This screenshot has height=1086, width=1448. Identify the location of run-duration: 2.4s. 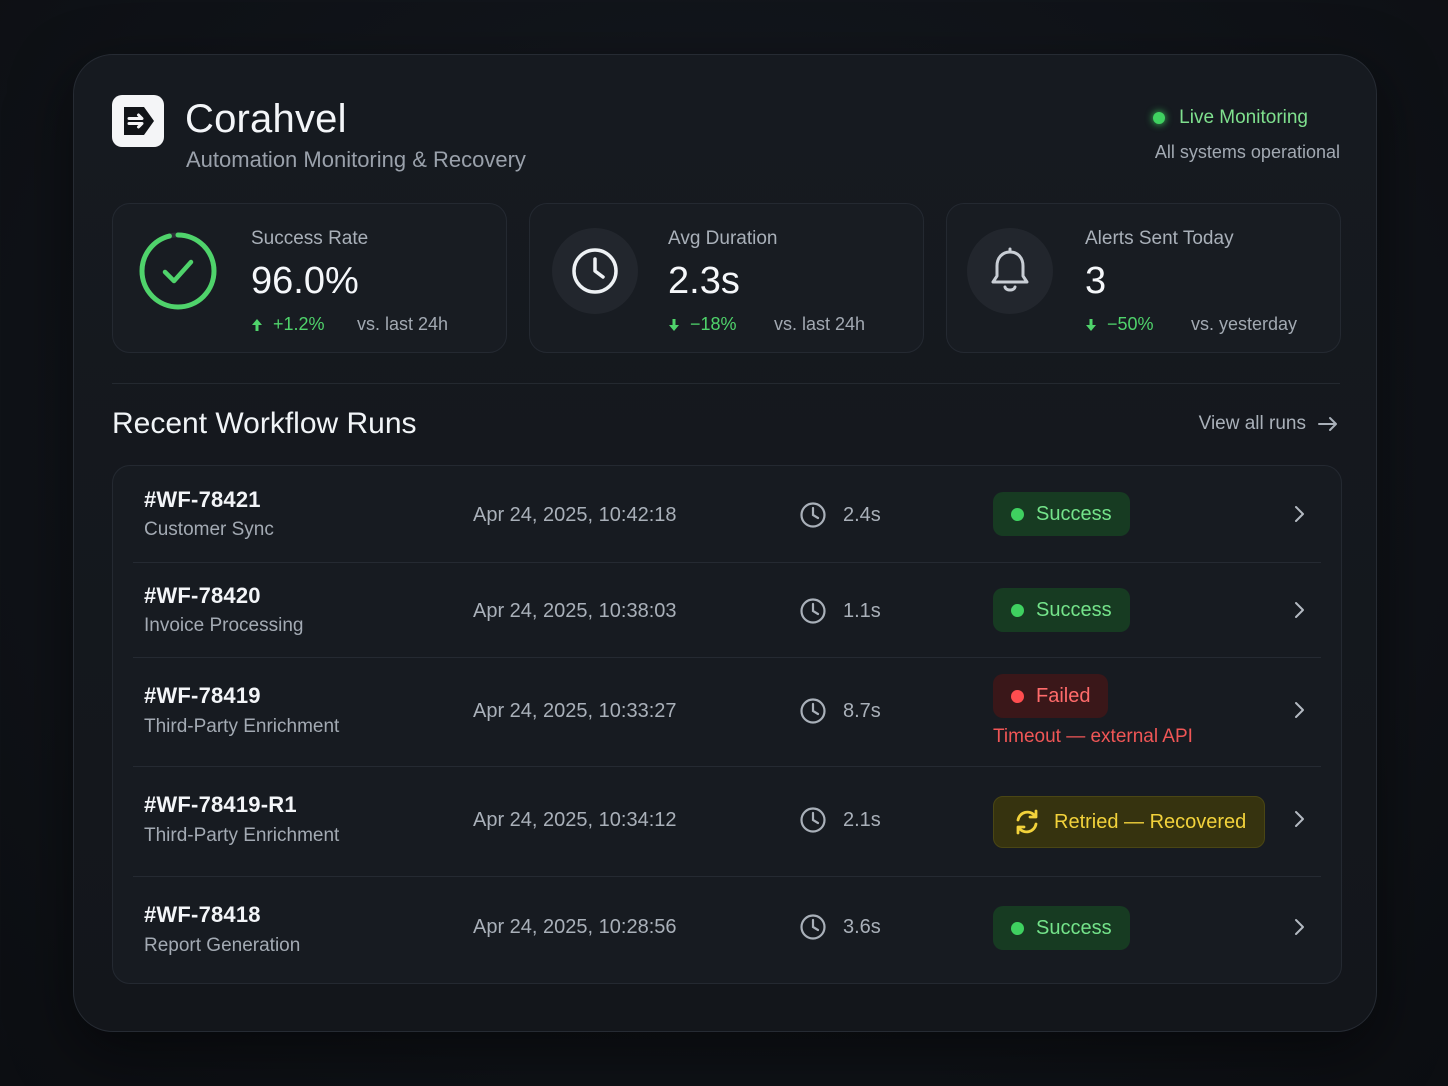
(862, 515).